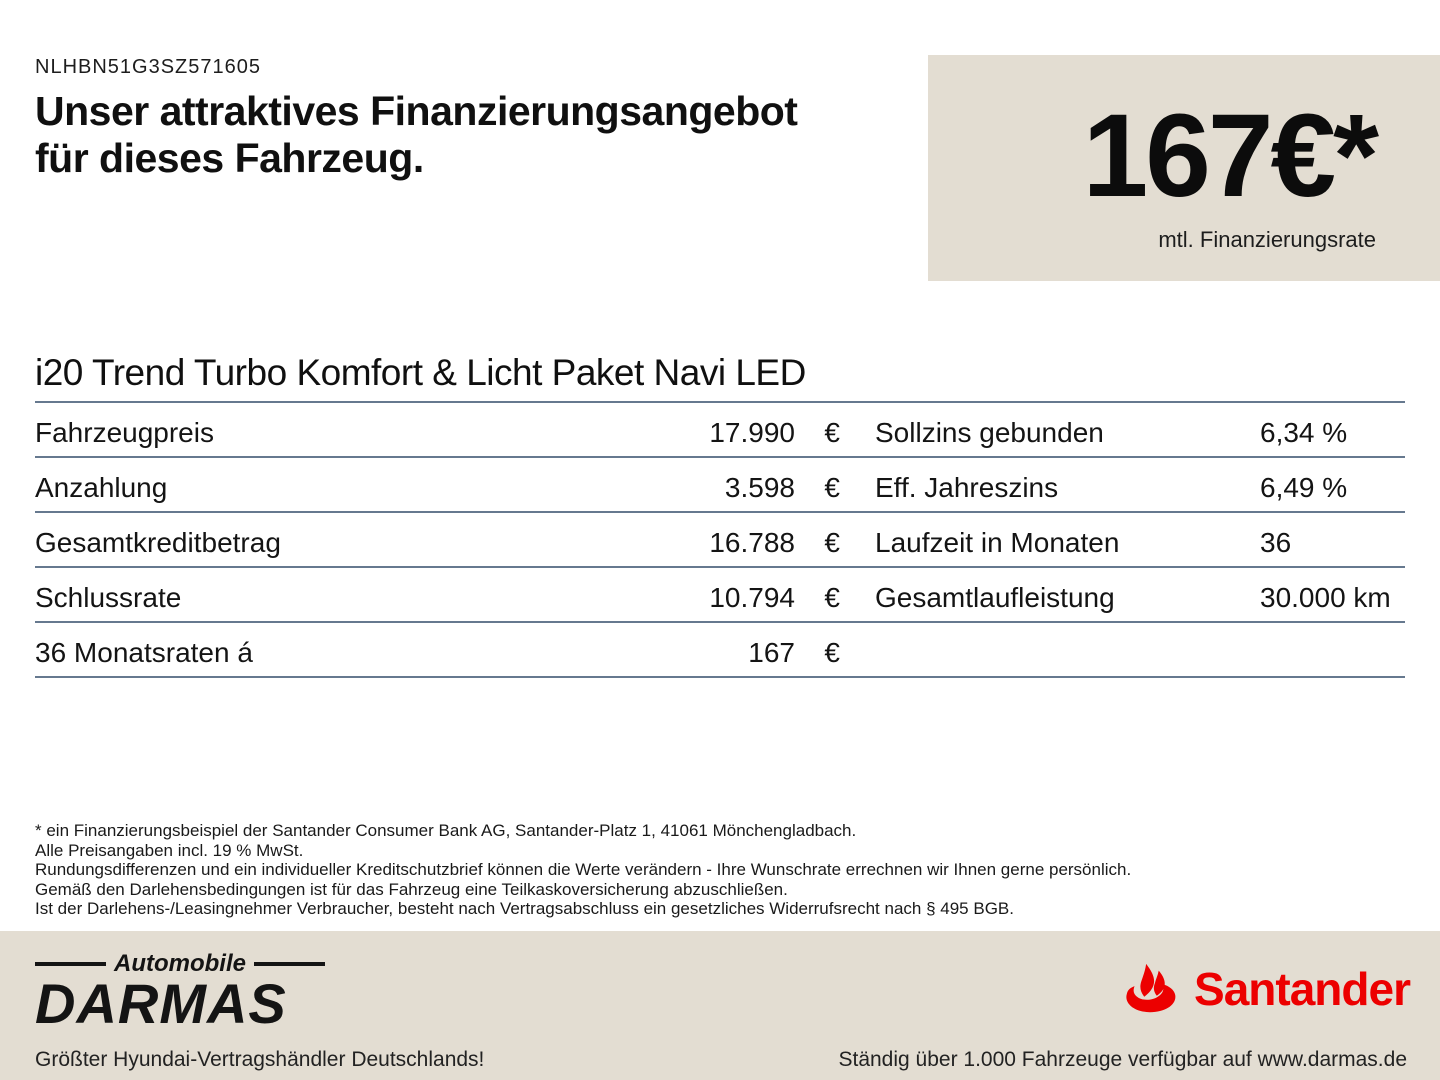 The width and height of the screenshot is (1440, 1080). I want to click on page-title-line1: Unser attraktives Finanzierungsangebot, so click(416, 111).